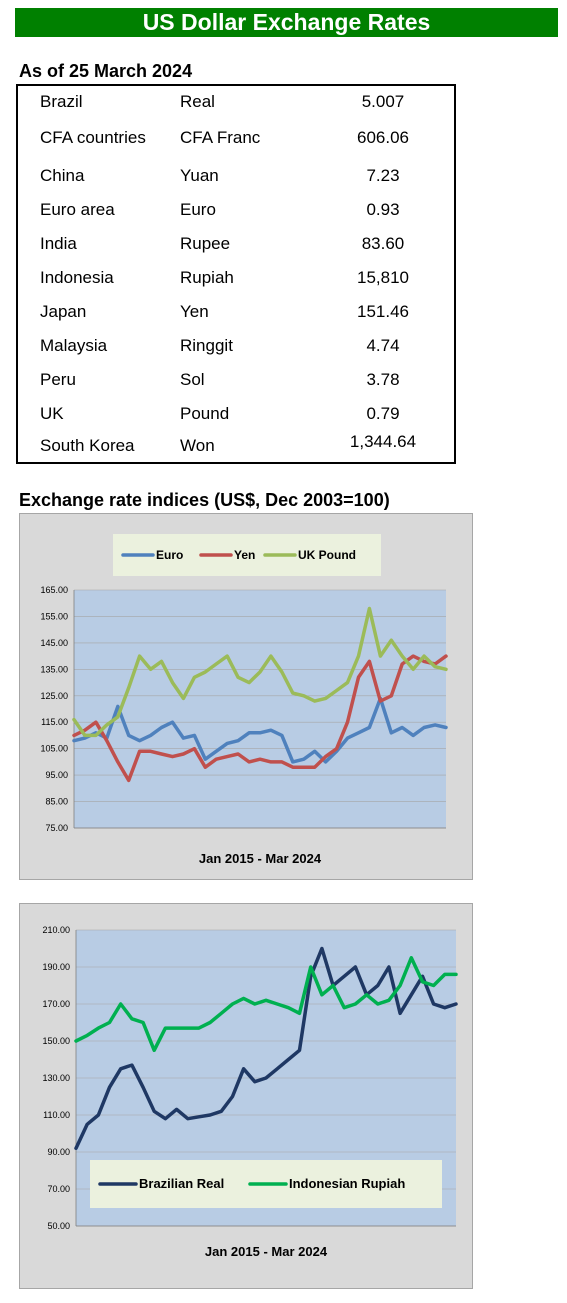 The width and height of the screenshot is (567, 1303). Describe the element at coordinates (54, 590) in the screenshot. I see `y-tick-label: 165.00` at that location.